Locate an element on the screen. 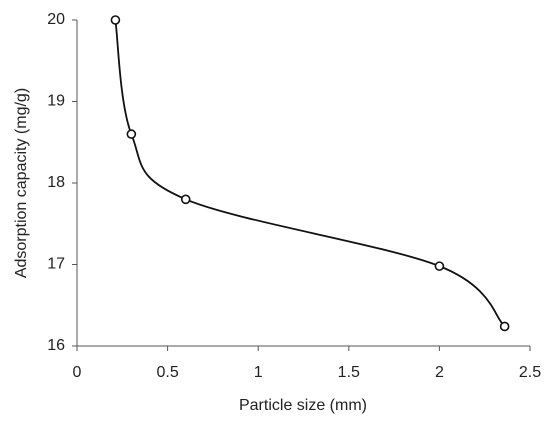  x-tick-label: 2 is located at coordinates (439, 372).